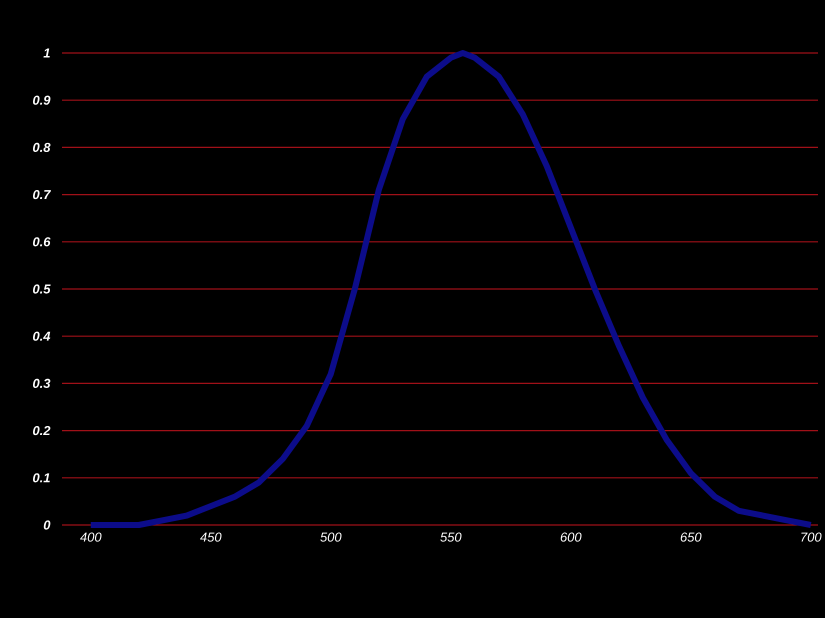 The image size is (825, 618). Describe the element at coordinates (211, 537) in the screenshot. I see `x-tick-label: 450` at that location.